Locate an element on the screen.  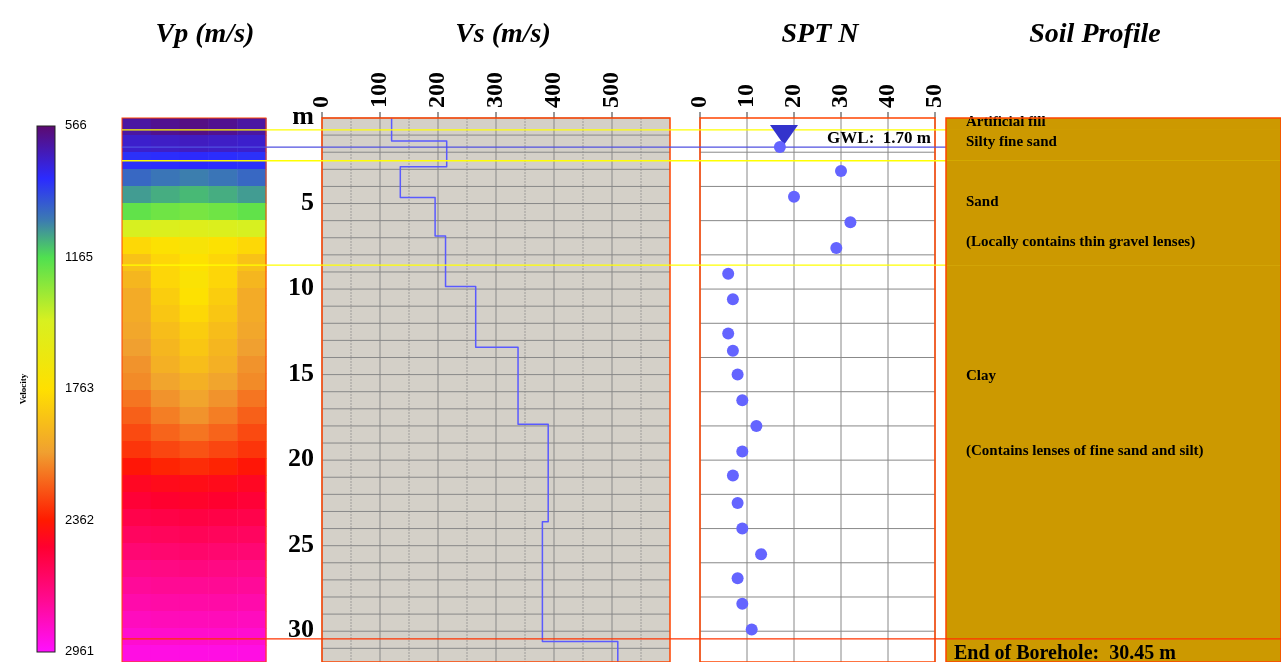
color-bar-label: 1763 is located at coordinates (79, 388).